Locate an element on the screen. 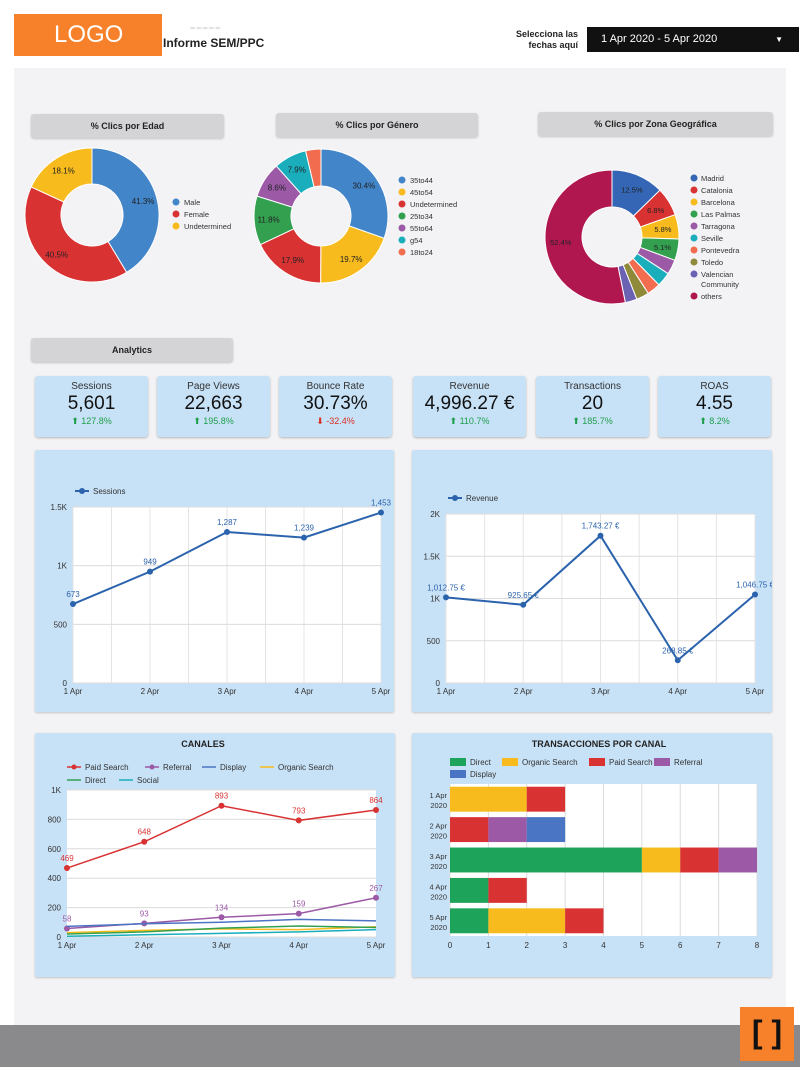 The width and height of the screenshot is (800, 1067). x-tick-label: 5 Apr is located at coordinates (381, 691).